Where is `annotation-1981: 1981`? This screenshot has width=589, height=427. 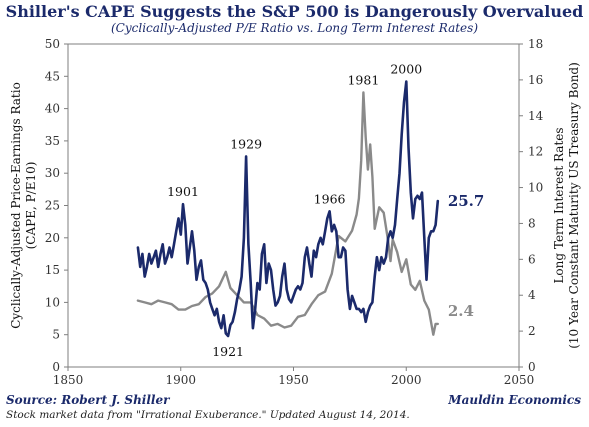
annotation-1981: 1981 is located at coordinates (363, 79).